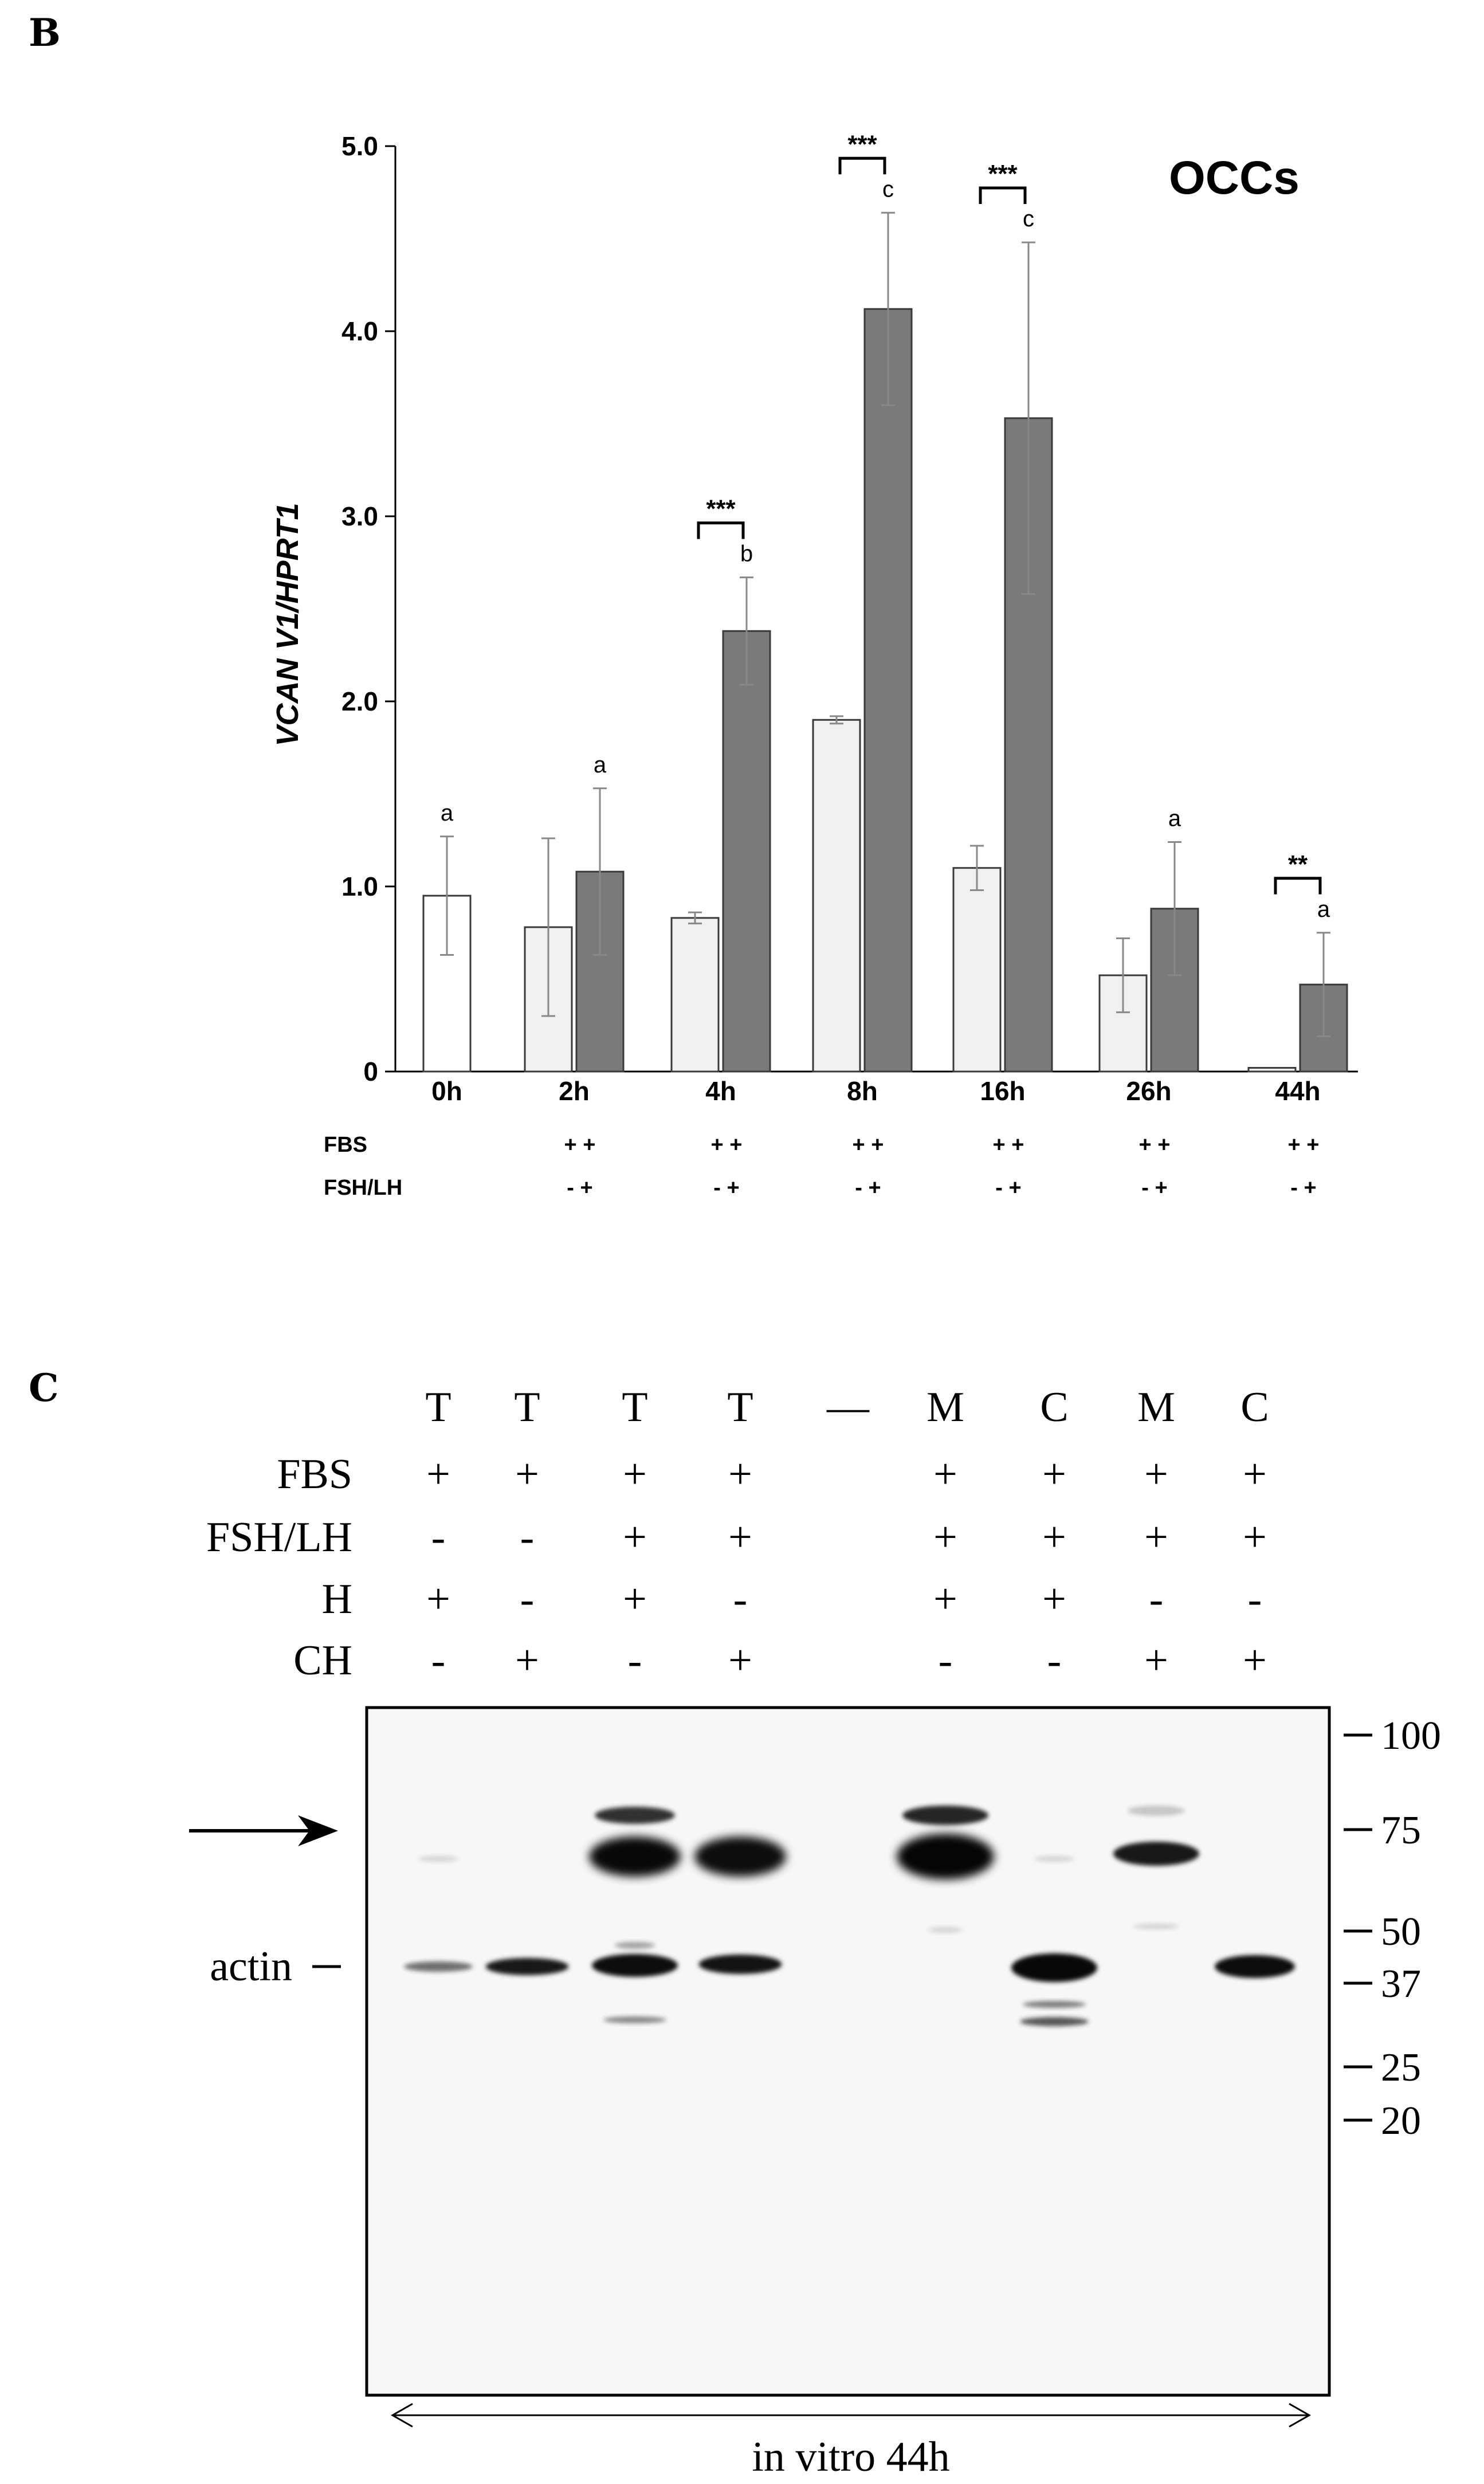 This screenshot has width=1484, height=2484. What do you see at coordinates (314, 1474) in the screenshot?
I see `treatment-label: FBS` at bounding box center [314, 1474].